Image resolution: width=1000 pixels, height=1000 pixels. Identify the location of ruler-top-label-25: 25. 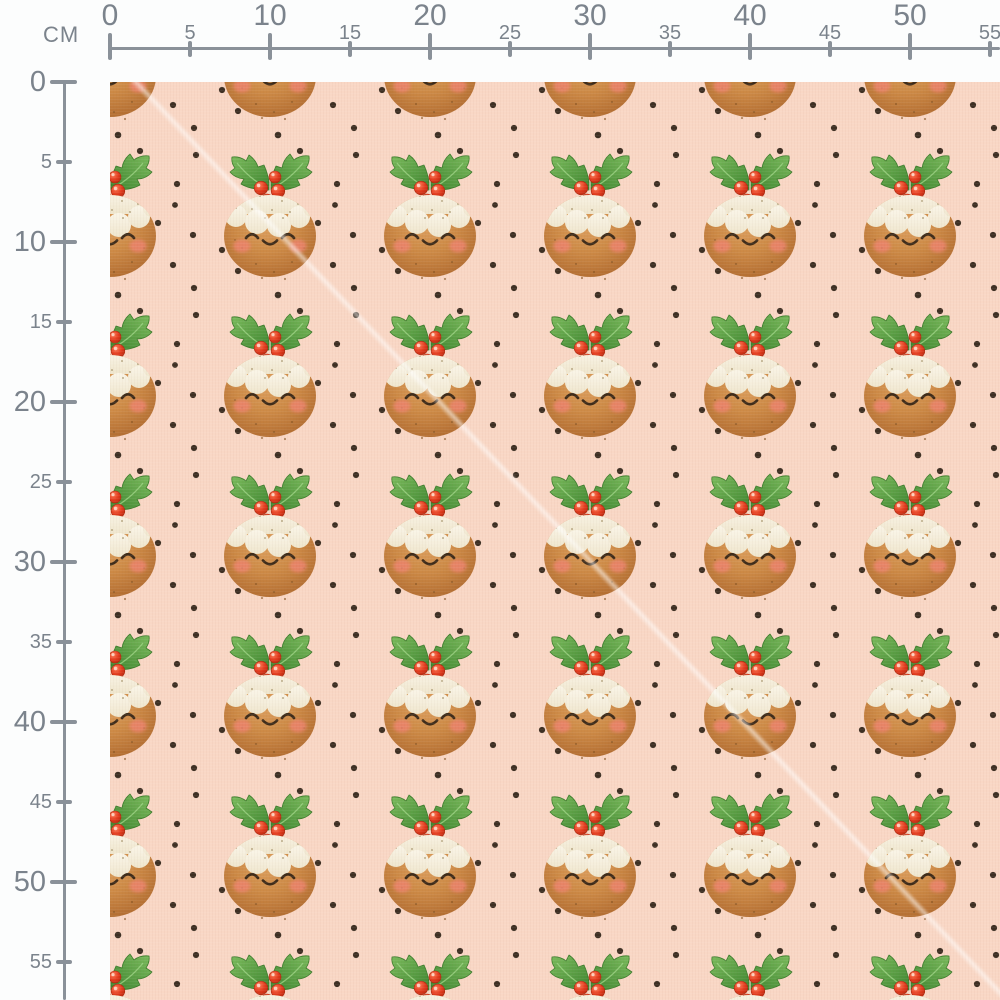
(510, 33).